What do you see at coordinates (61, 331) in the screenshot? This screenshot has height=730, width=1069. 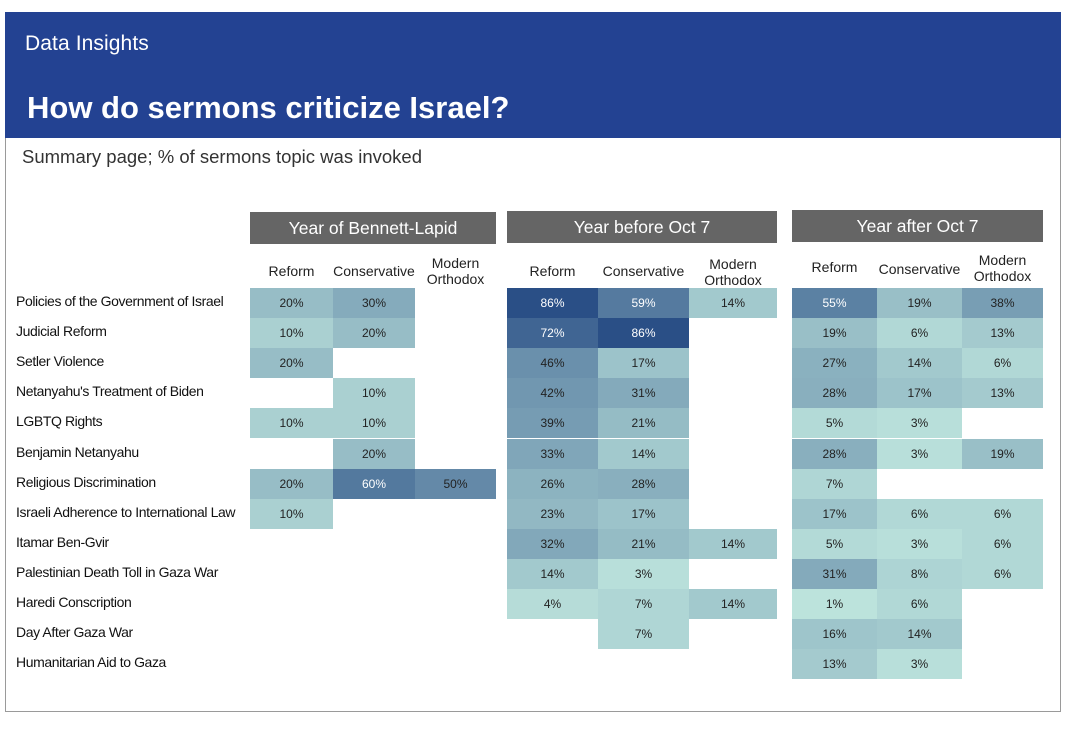 I see `row-label-judicial-reform: Judicial Reform` at bounding box center [61, 331].